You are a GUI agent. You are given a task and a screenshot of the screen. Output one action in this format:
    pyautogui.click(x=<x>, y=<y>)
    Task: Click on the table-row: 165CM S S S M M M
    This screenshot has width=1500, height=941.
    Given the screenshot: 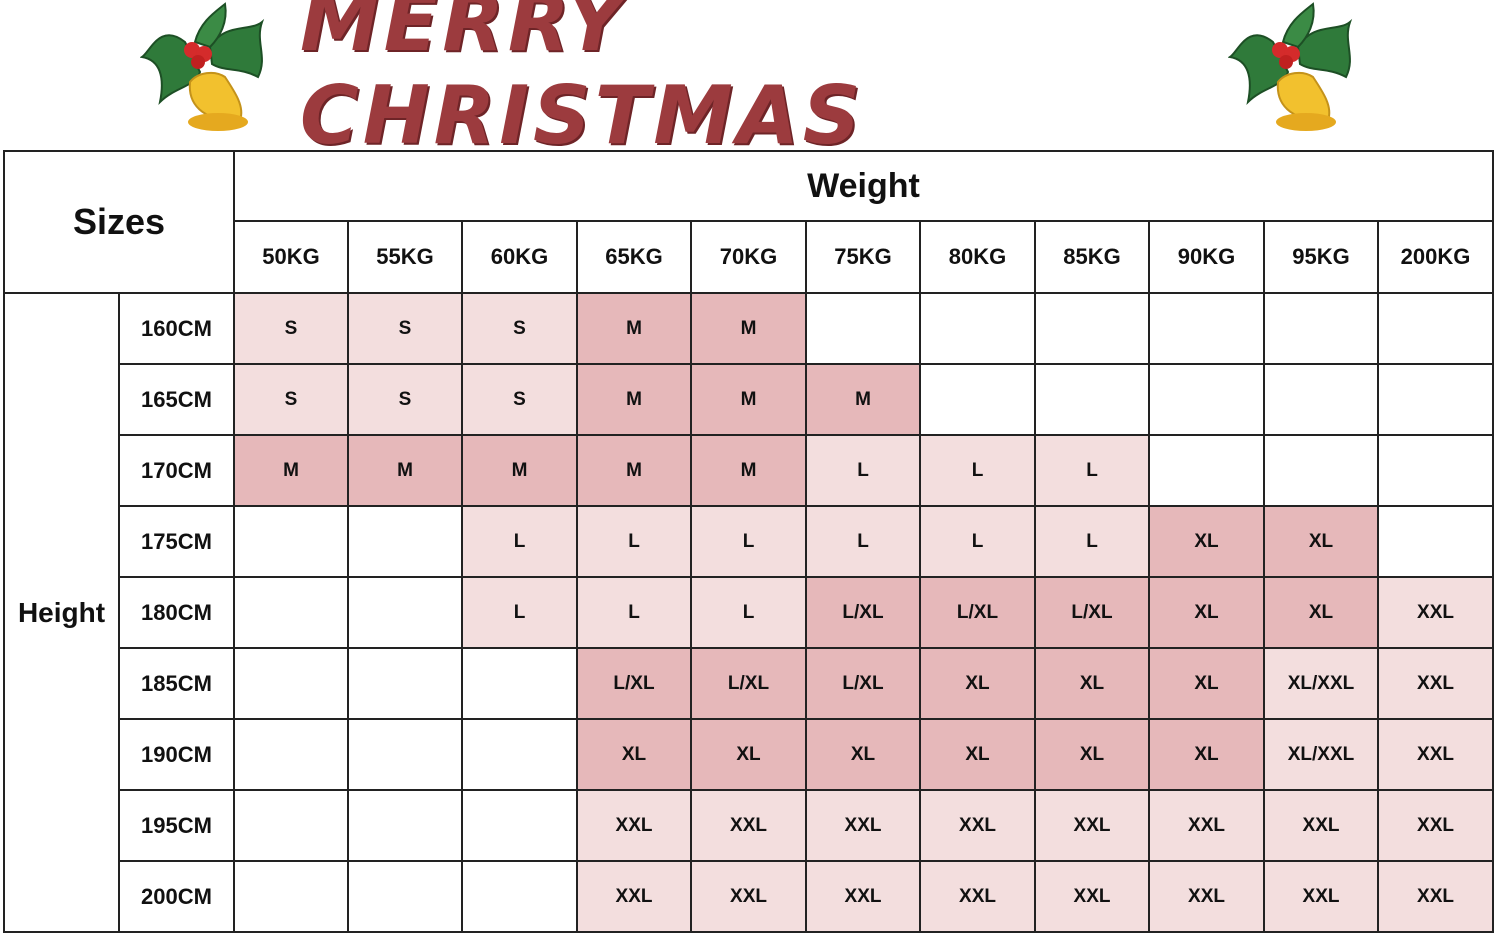 What is the action you would take?
    pyautogui.click(x=749, y=399)
    